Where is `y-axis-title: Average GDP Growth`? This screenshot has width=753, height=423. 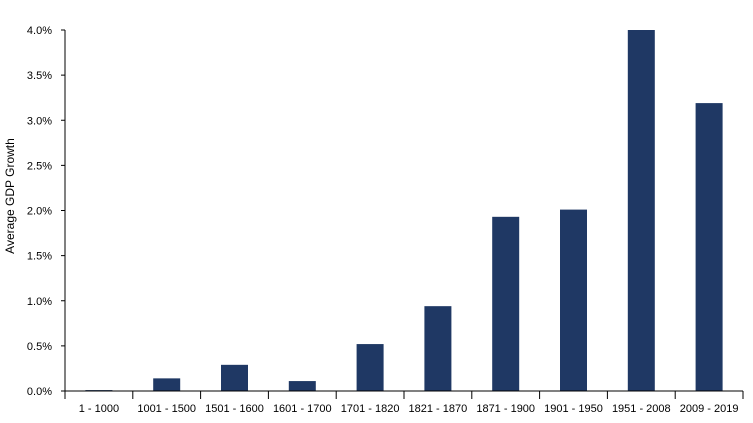
y-axis-title: Average GDP Growth is located at coordinates (10, 196).